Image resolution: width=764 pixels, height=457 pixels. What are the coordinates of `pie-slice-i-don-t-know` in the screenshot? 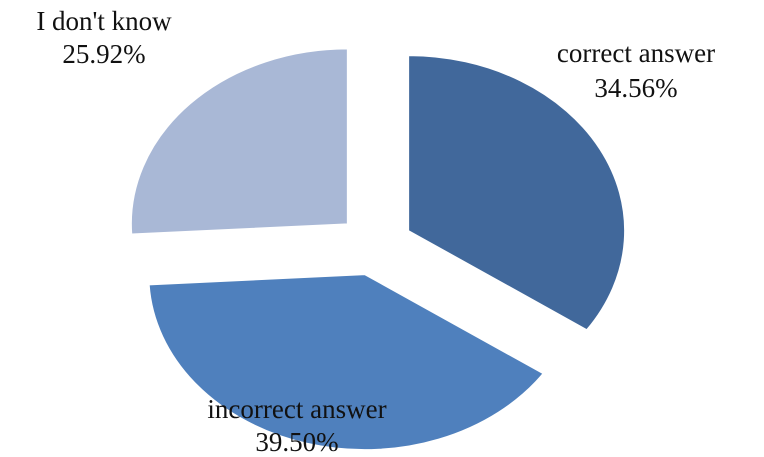 It's located at (239, 141).